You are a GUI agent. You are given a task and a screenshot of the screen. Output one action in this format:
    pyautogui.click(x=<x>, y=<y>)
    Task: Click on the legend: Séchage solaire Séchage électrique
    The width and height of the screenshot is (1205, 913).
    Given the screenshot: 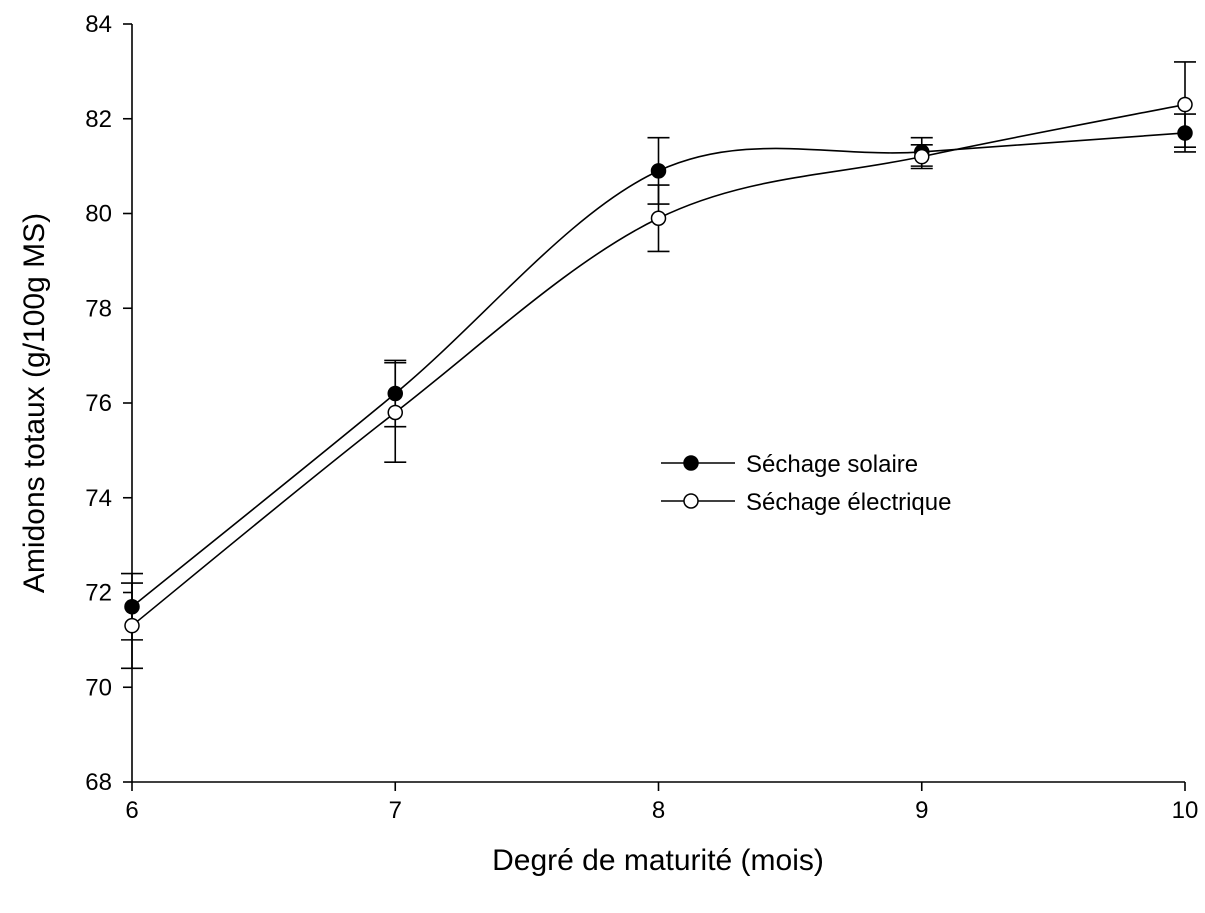 What is the action you would take?
    pyautogui.click(x=806, y=483)
    